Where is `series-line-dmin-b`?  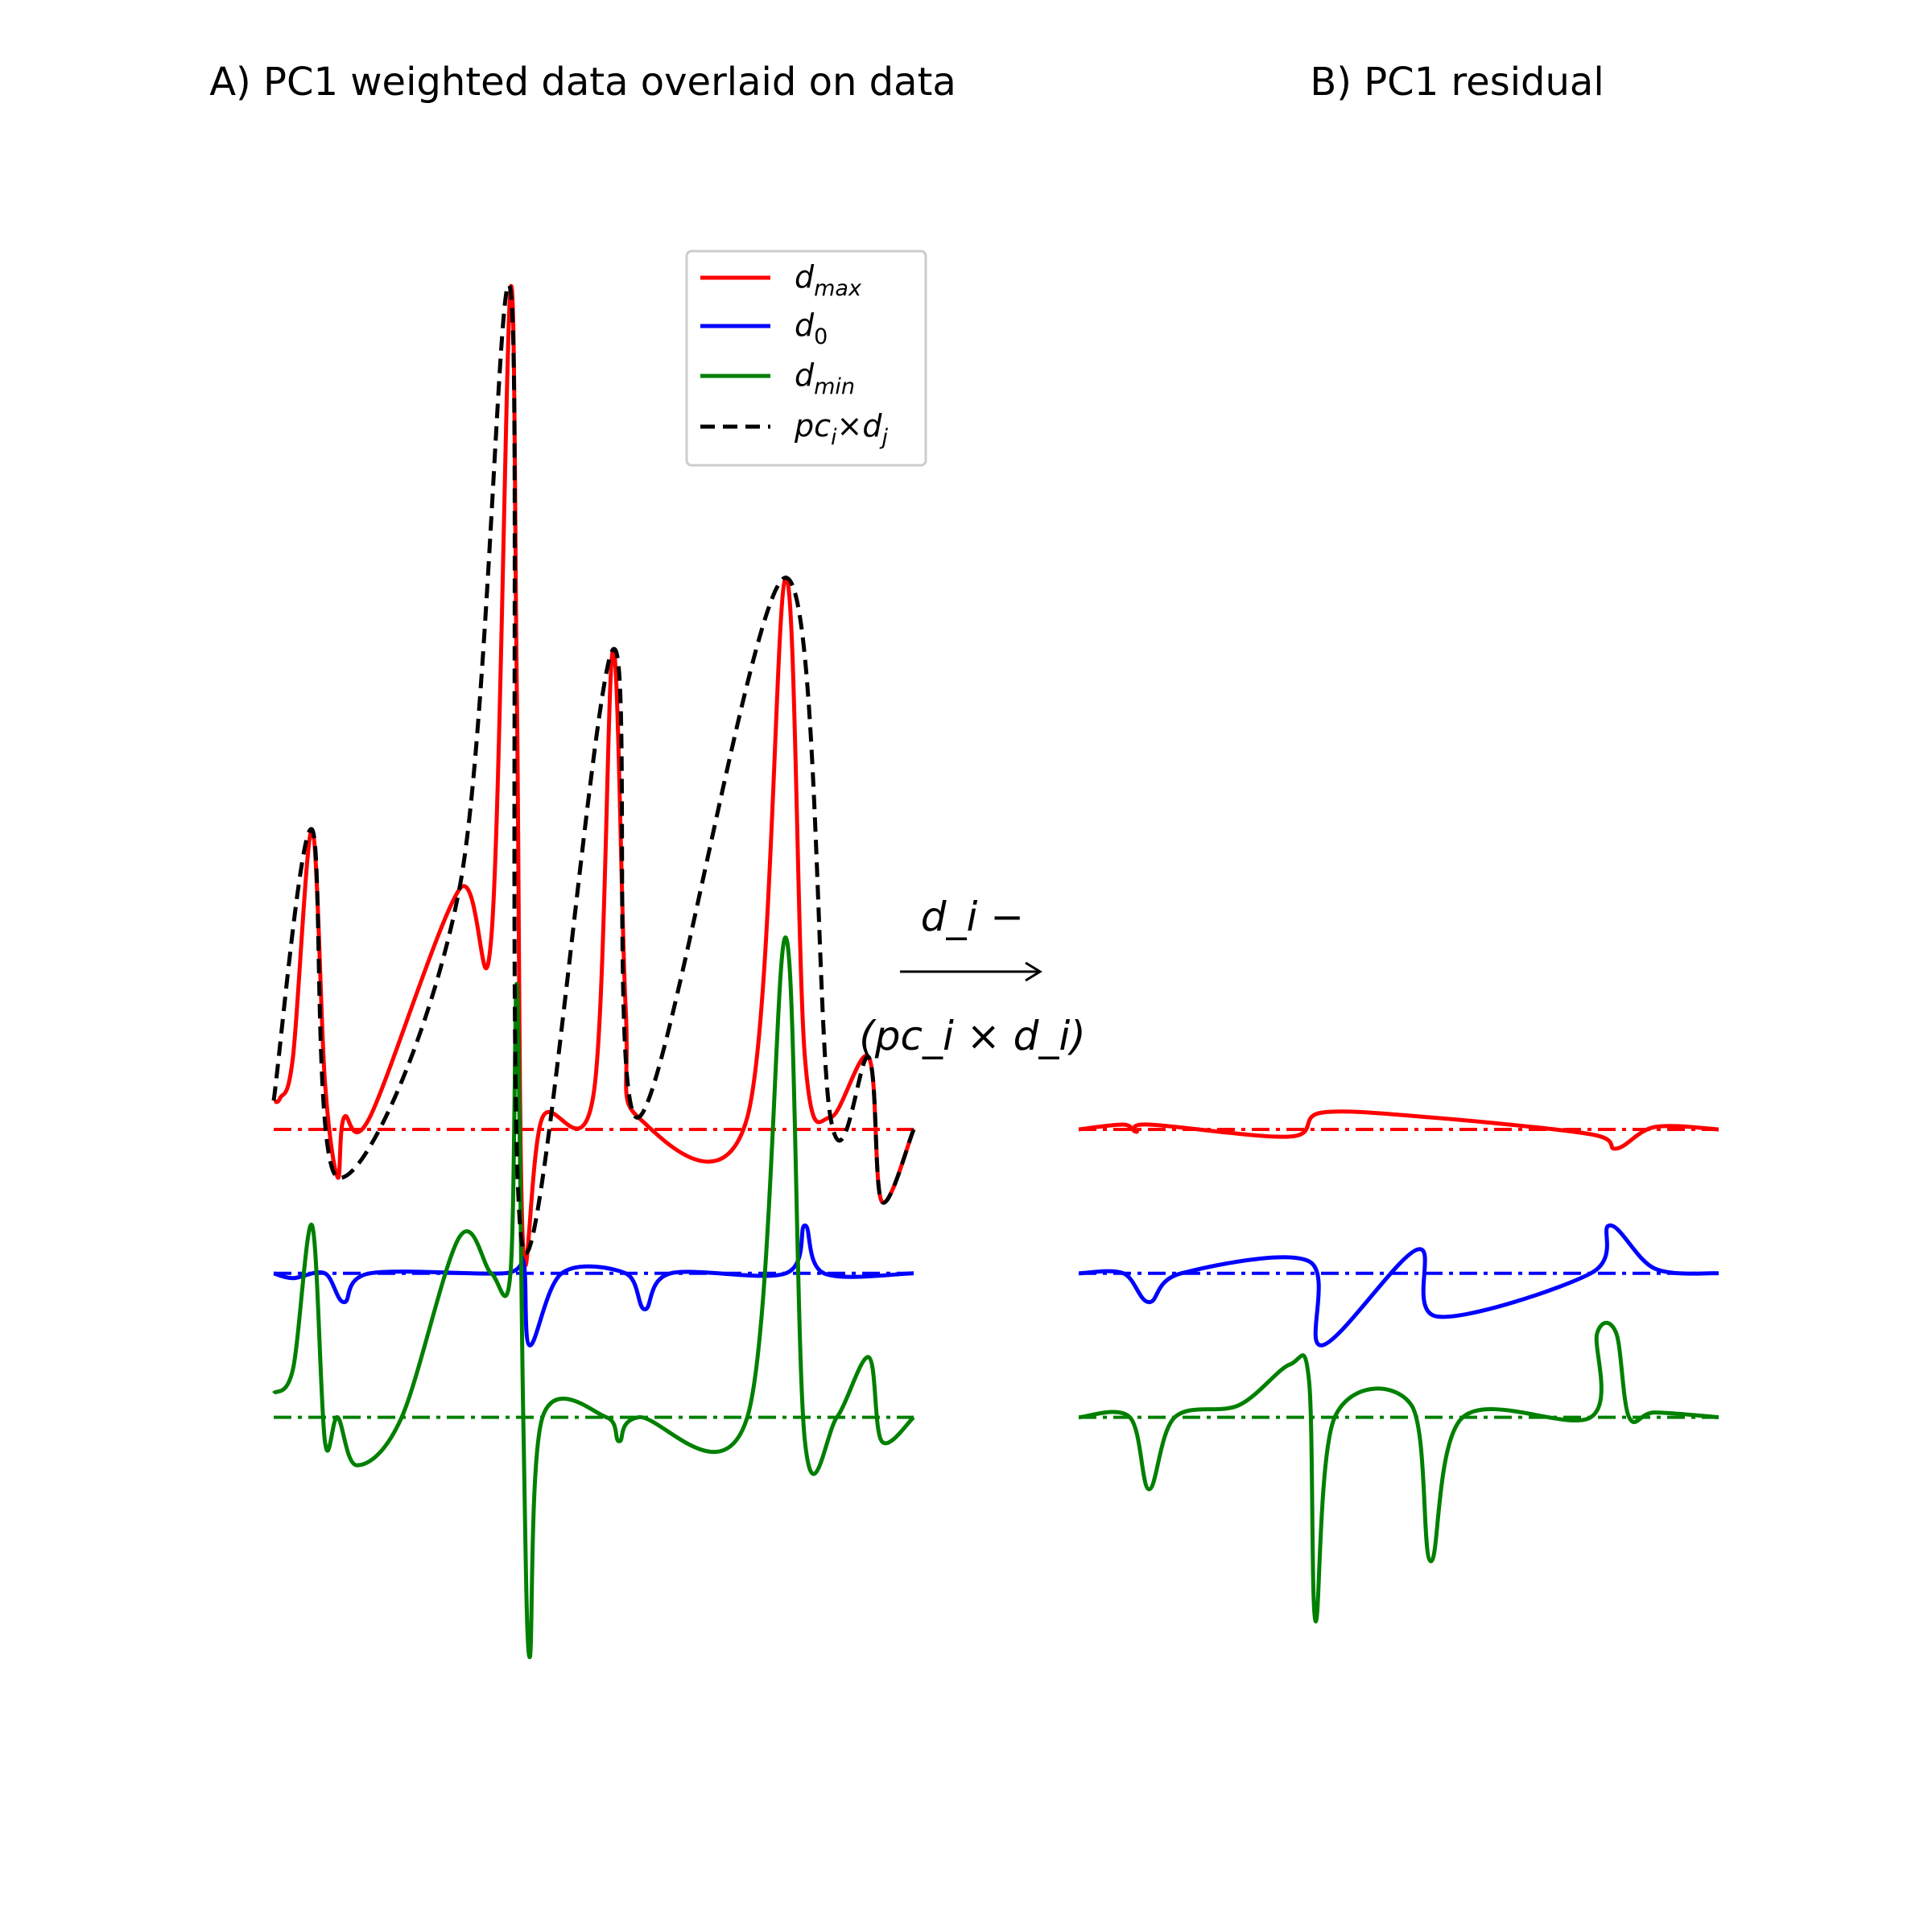
series-line-dmin-b is located at coordinates (1398, 1472).